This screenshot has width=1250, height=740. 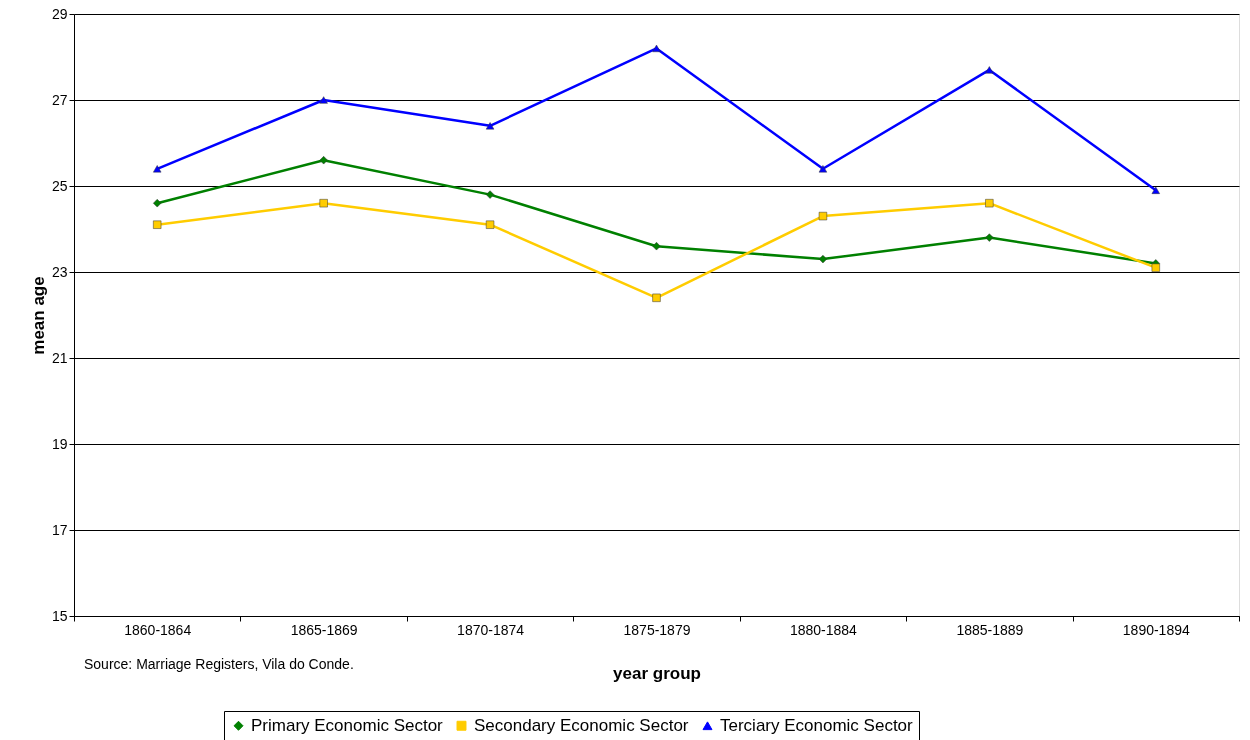 I want to click on y-axis-title: mean age, so click(x=38, y=315).